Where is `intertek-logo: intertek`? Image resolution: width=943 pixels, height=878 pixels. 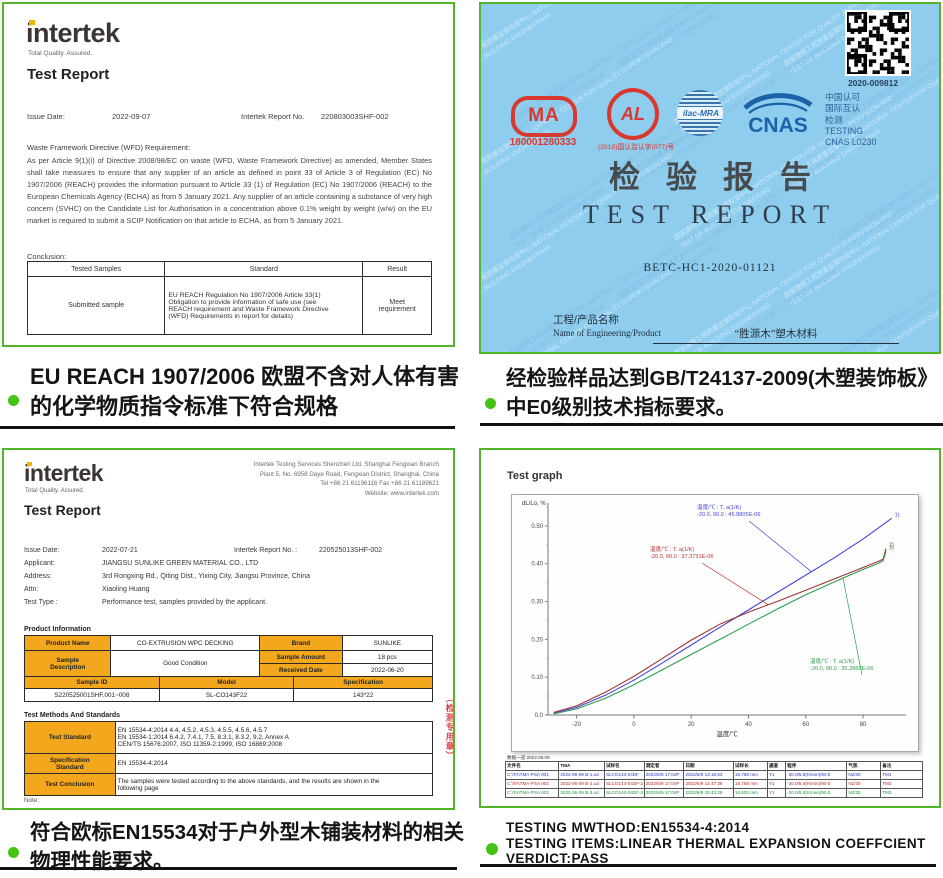
intertek-logo: intertek is located at coordinates (73, 33).